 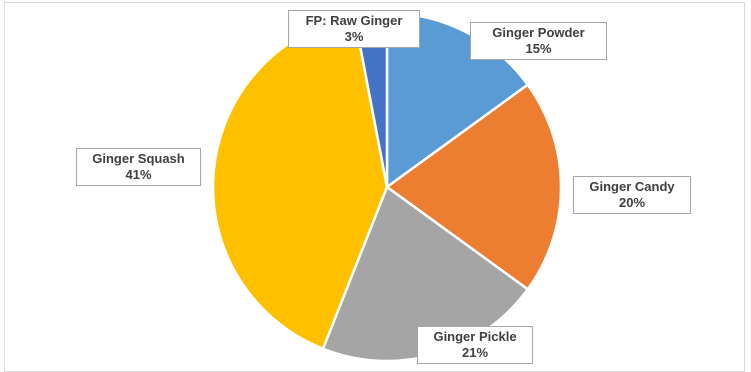 I want to click on data-label-name: Ginger Candy, so click(x=632, y=186).